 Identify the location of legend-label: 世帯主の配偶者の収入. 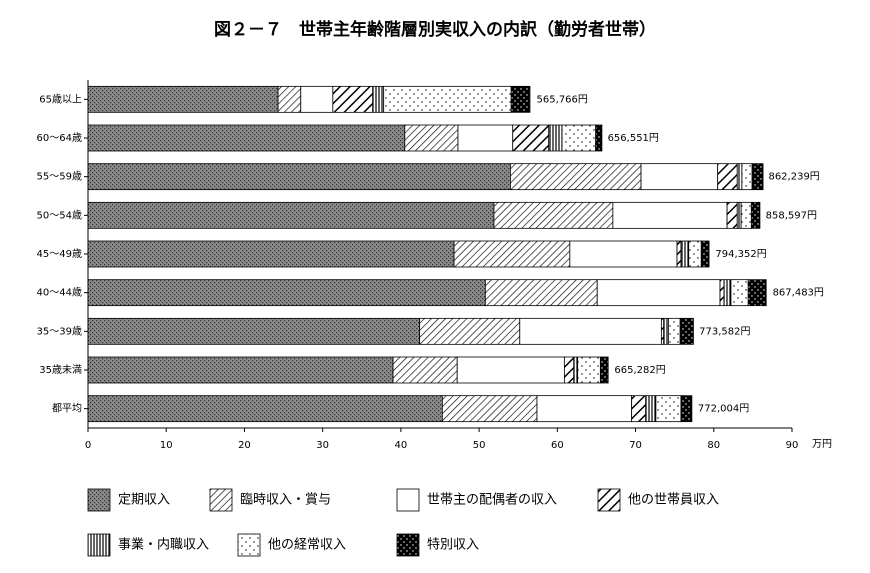
(492, 500).